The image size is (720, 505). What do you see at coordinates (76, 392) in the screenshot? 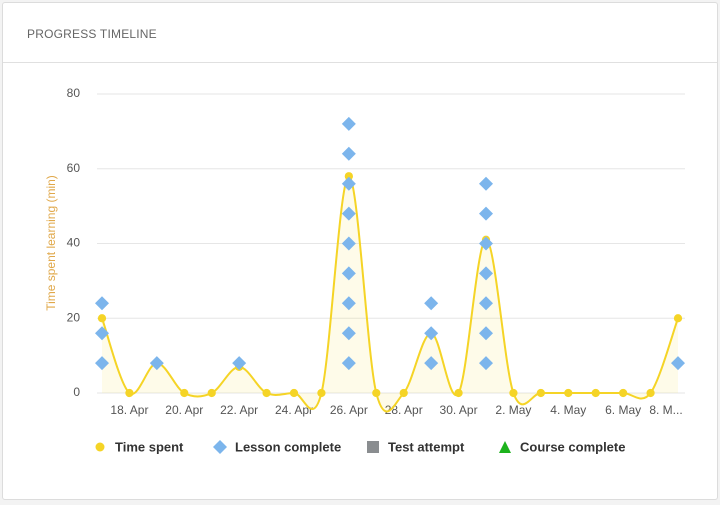
I see `y-tick-label: 0` at bounding box center [76, 392].